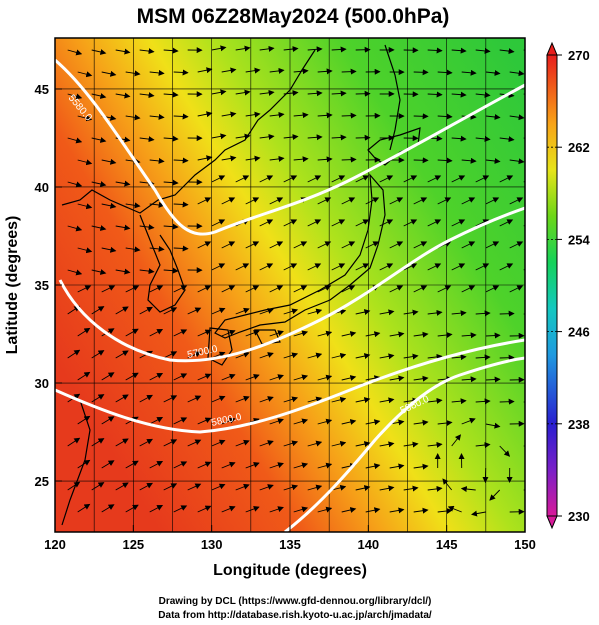  What do you see at coordinates (267, 337) in the screenshot?
I see `coastline-shikoku` at bounding box center [267, 337].